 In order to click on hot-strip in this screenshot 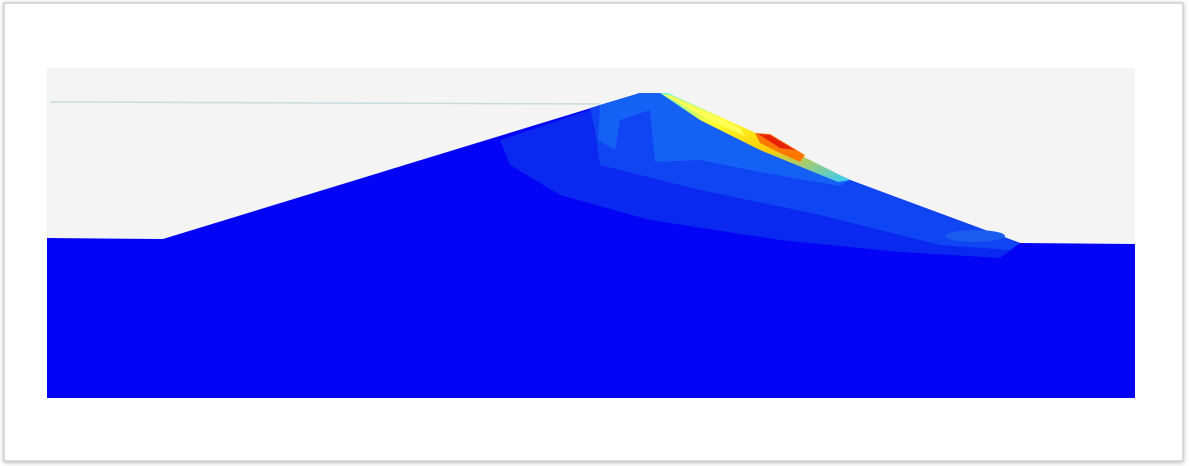, I will do `click(703, 115)`.